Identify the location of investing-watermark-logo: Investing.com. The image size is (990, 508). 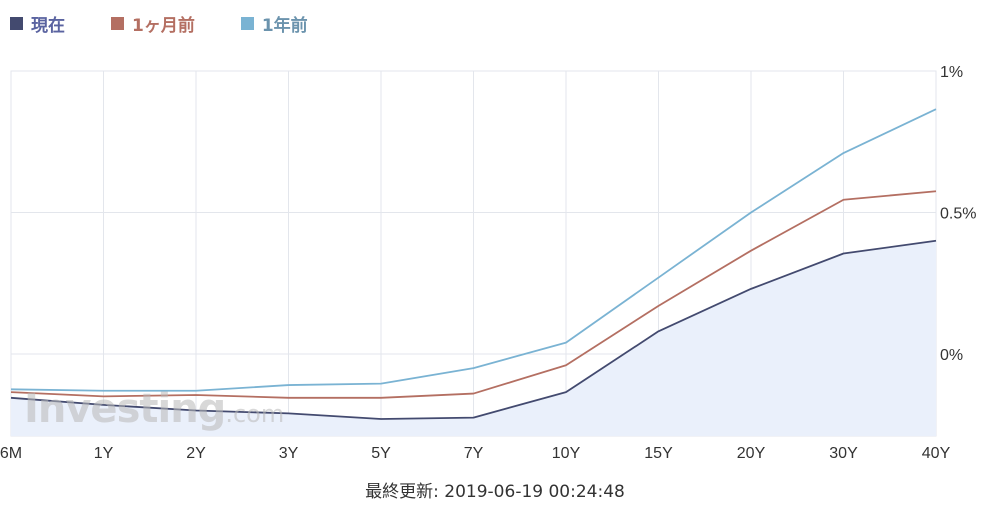
(154, 409).